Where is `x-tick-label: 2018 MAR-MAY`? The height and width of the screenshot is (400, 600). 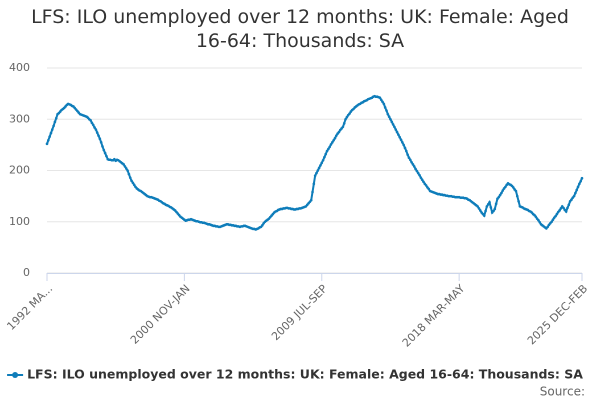
x-tick-label: 2018 MAR-MAY is located at coordinates (434, 316).